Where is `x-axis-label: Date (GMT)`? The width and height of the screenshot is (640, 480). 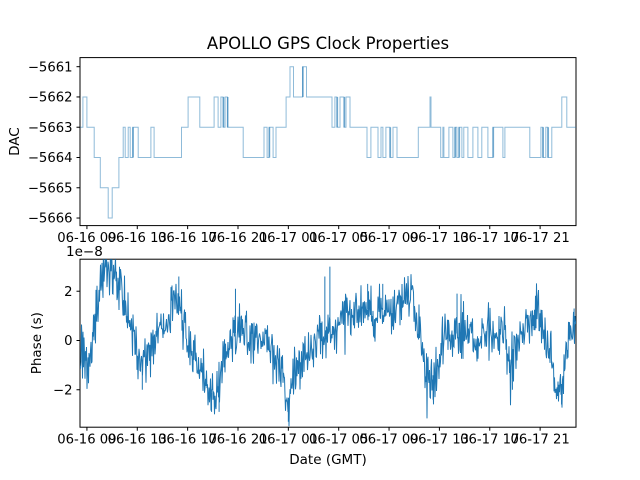 x-axis-label: Date (GMT) is located at coordinates (327, 460).